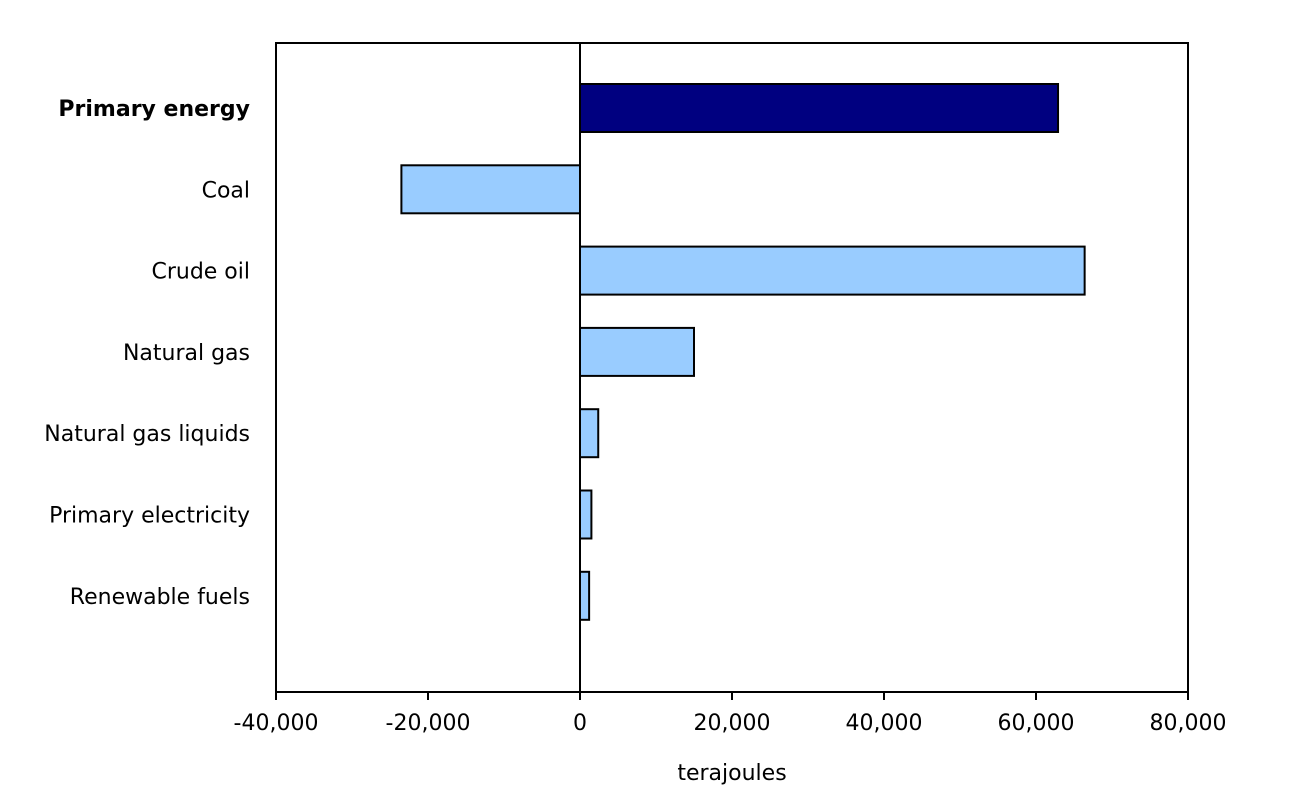 The width and height of the screenshot is (1293, 792). I want to click on category-label: Crude oil, so click(200, 272).